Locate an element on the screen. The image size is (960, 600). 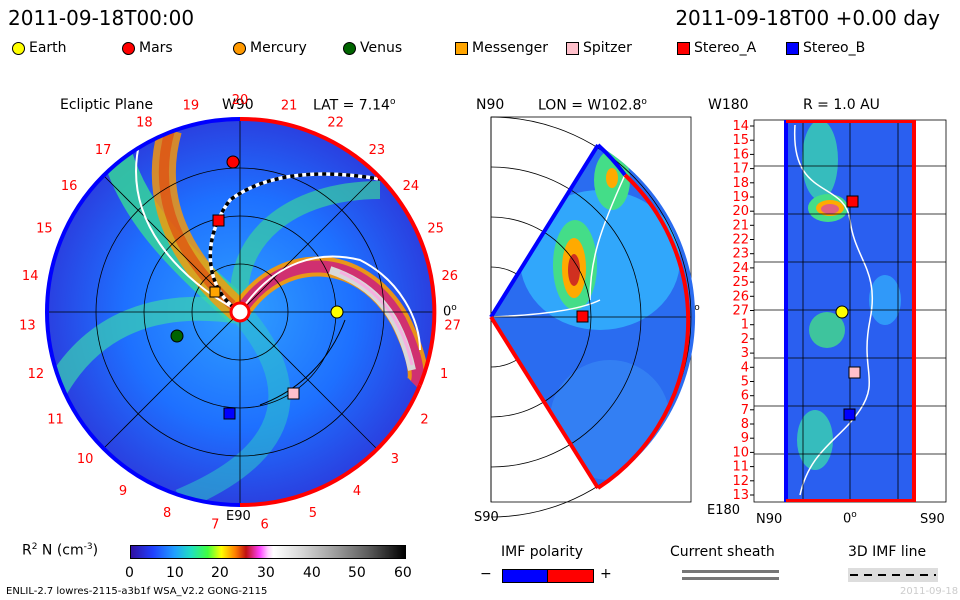
stereo-b-marker is located at coordinates (229, 413).